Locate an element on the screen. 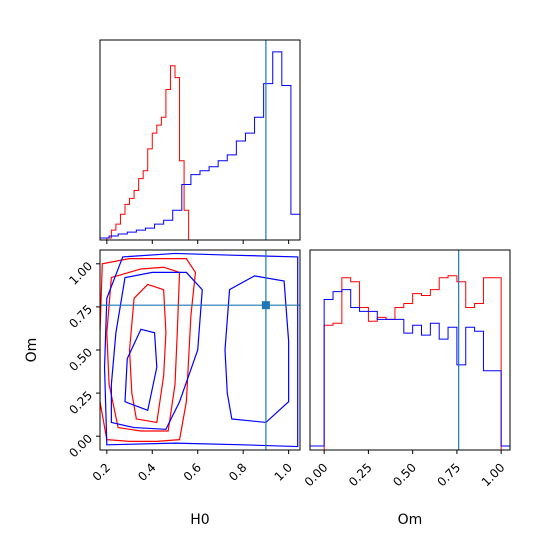 The width and height of the screenshot is (550, 550). y-tick-label: 0.25 is located at coordinates (80, 402).